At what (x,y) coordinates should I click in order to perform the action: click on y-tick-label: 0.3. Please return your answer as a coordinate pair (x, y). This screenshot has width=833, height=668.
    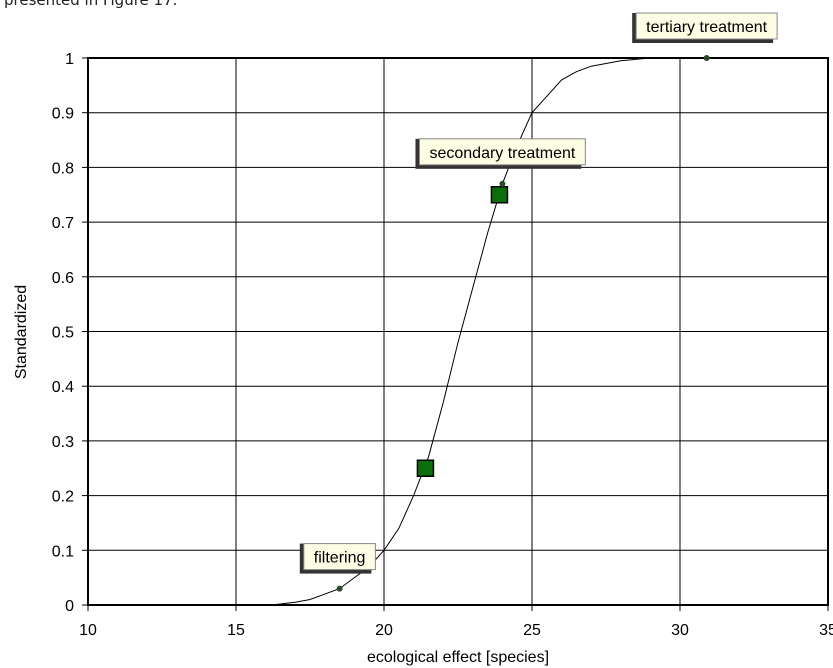
    Looking at the image, I should click on (63, 442).